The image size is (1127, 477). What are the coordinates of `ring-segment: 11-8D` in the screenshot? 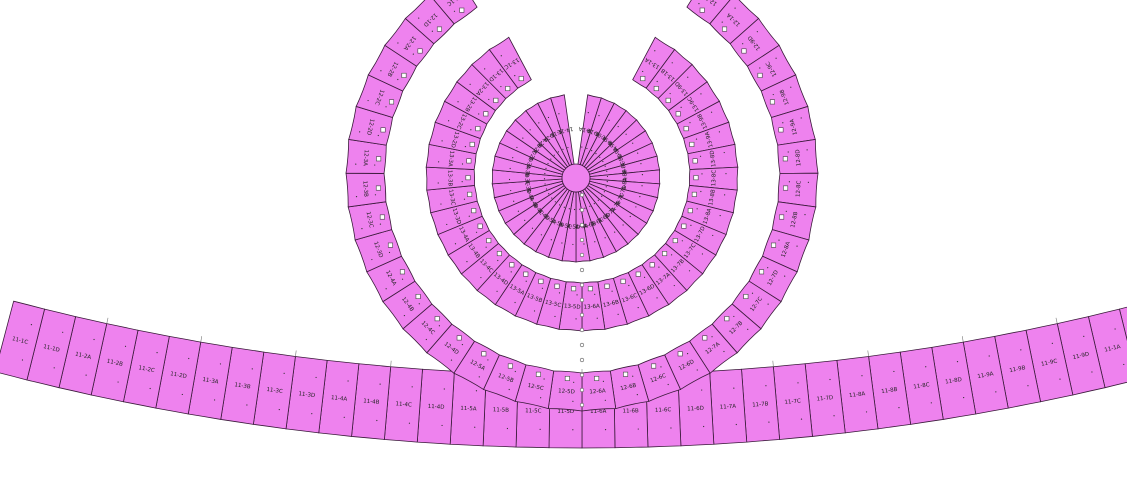 It's located at (954, 378).